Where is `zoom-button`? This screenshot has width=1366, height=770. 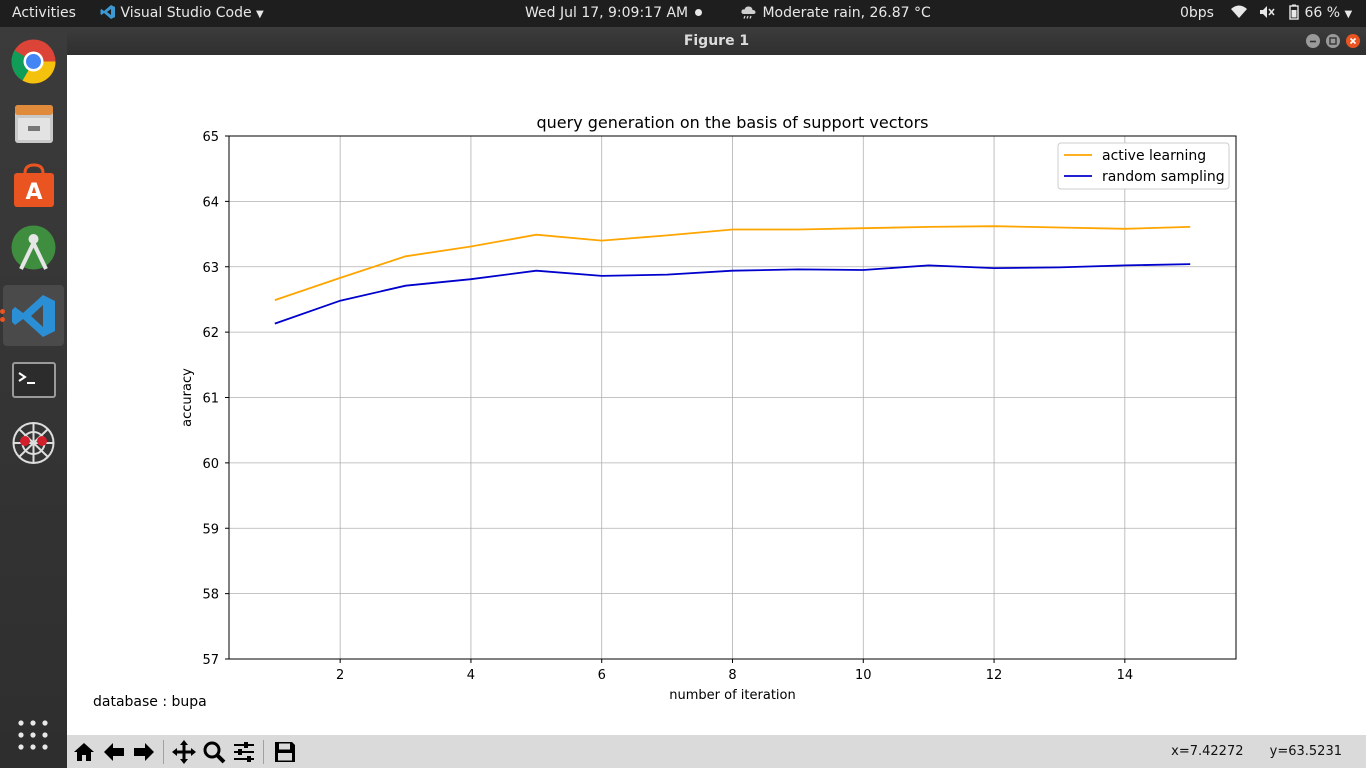
zoom-button is located at coordinates (214, 752).